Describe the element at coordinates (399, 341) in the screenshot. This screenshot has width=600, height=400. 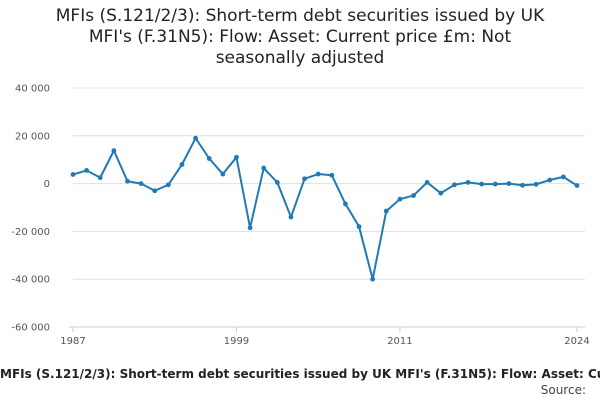
I see `x-tick-label: 2011` at that location.